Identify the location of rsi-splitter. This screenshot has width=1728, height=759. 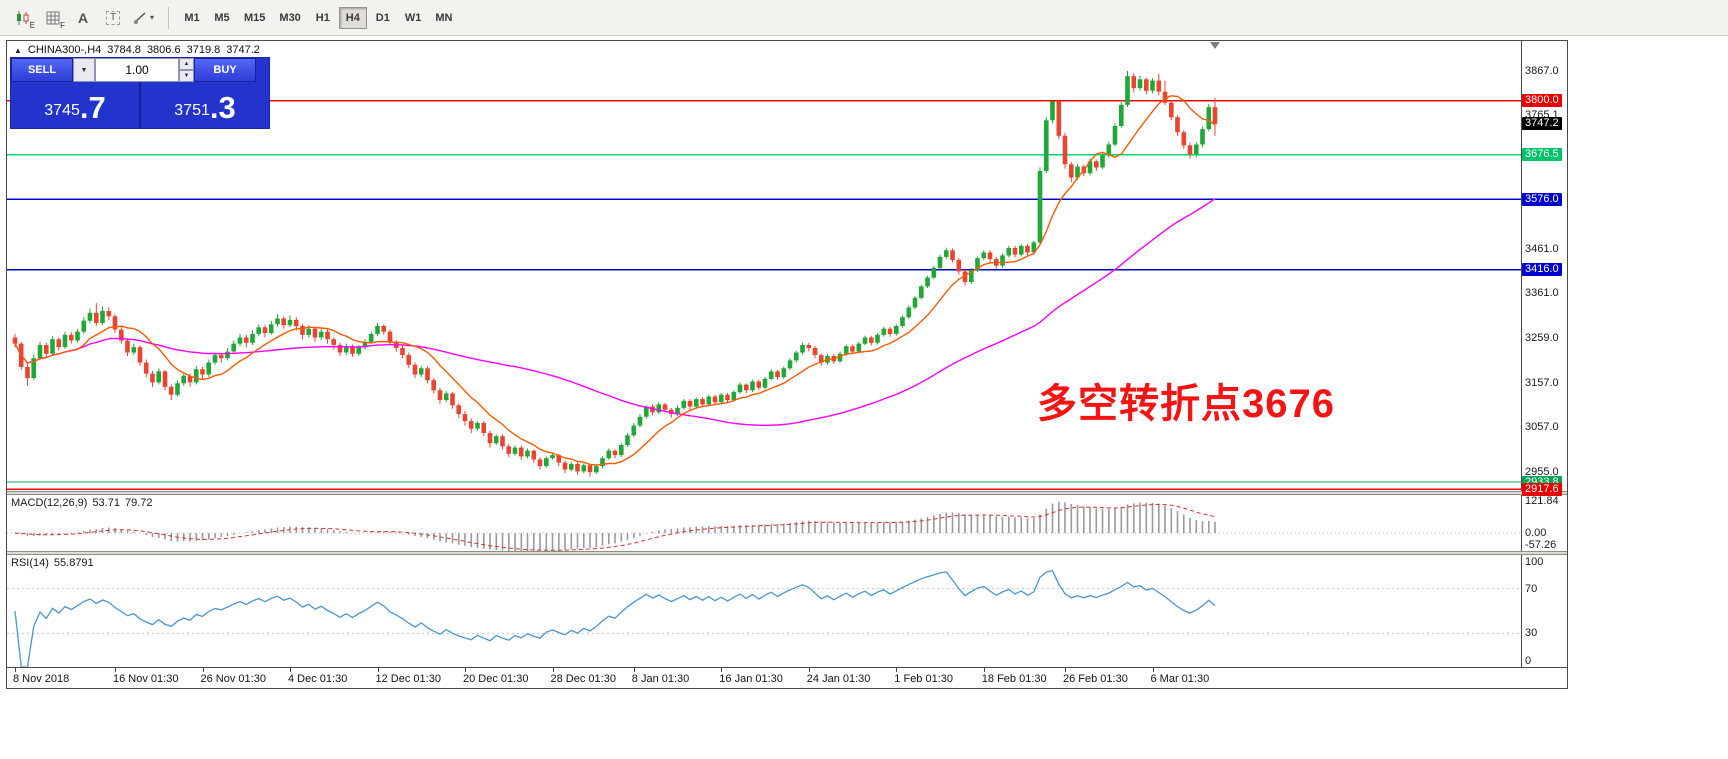
(787, 553).